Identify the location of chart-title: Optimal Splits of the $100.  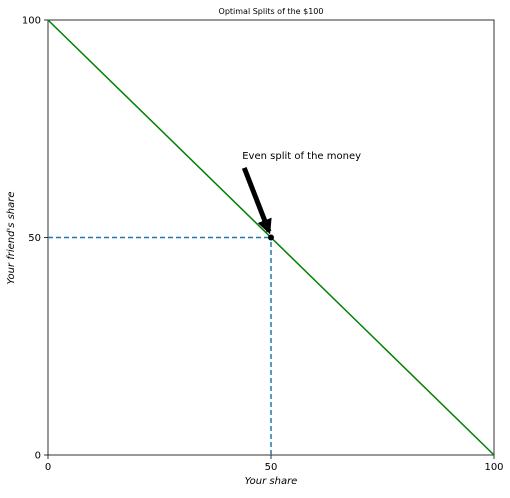
(271, 11).